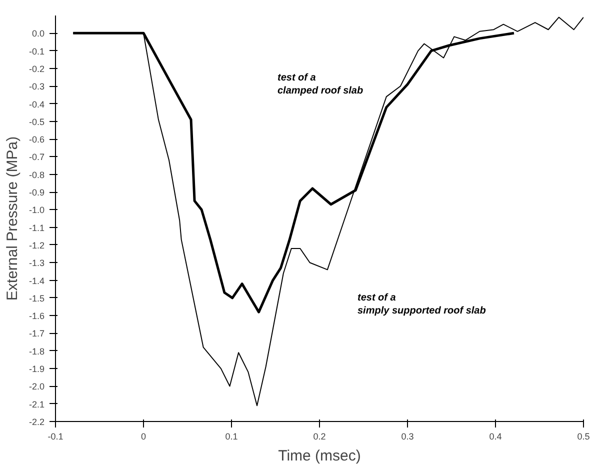  I want to click on x-tick-label: 0, so click(143, 437).